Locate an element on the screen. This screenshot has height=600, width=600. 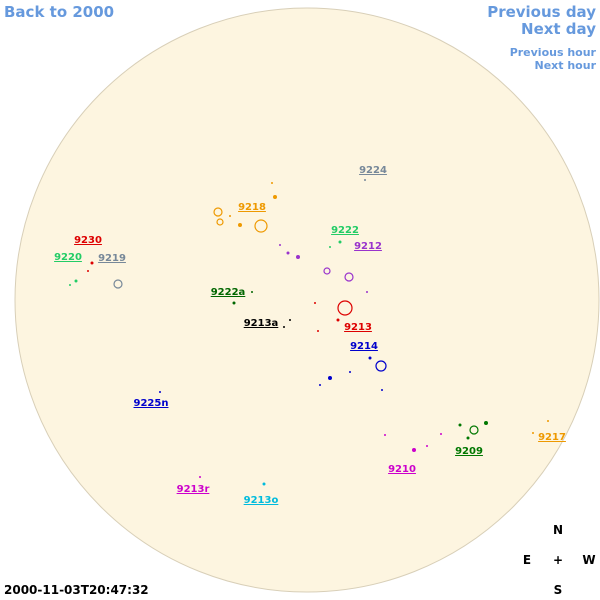
region-link: 9224 is located at coordinates (373, 170).